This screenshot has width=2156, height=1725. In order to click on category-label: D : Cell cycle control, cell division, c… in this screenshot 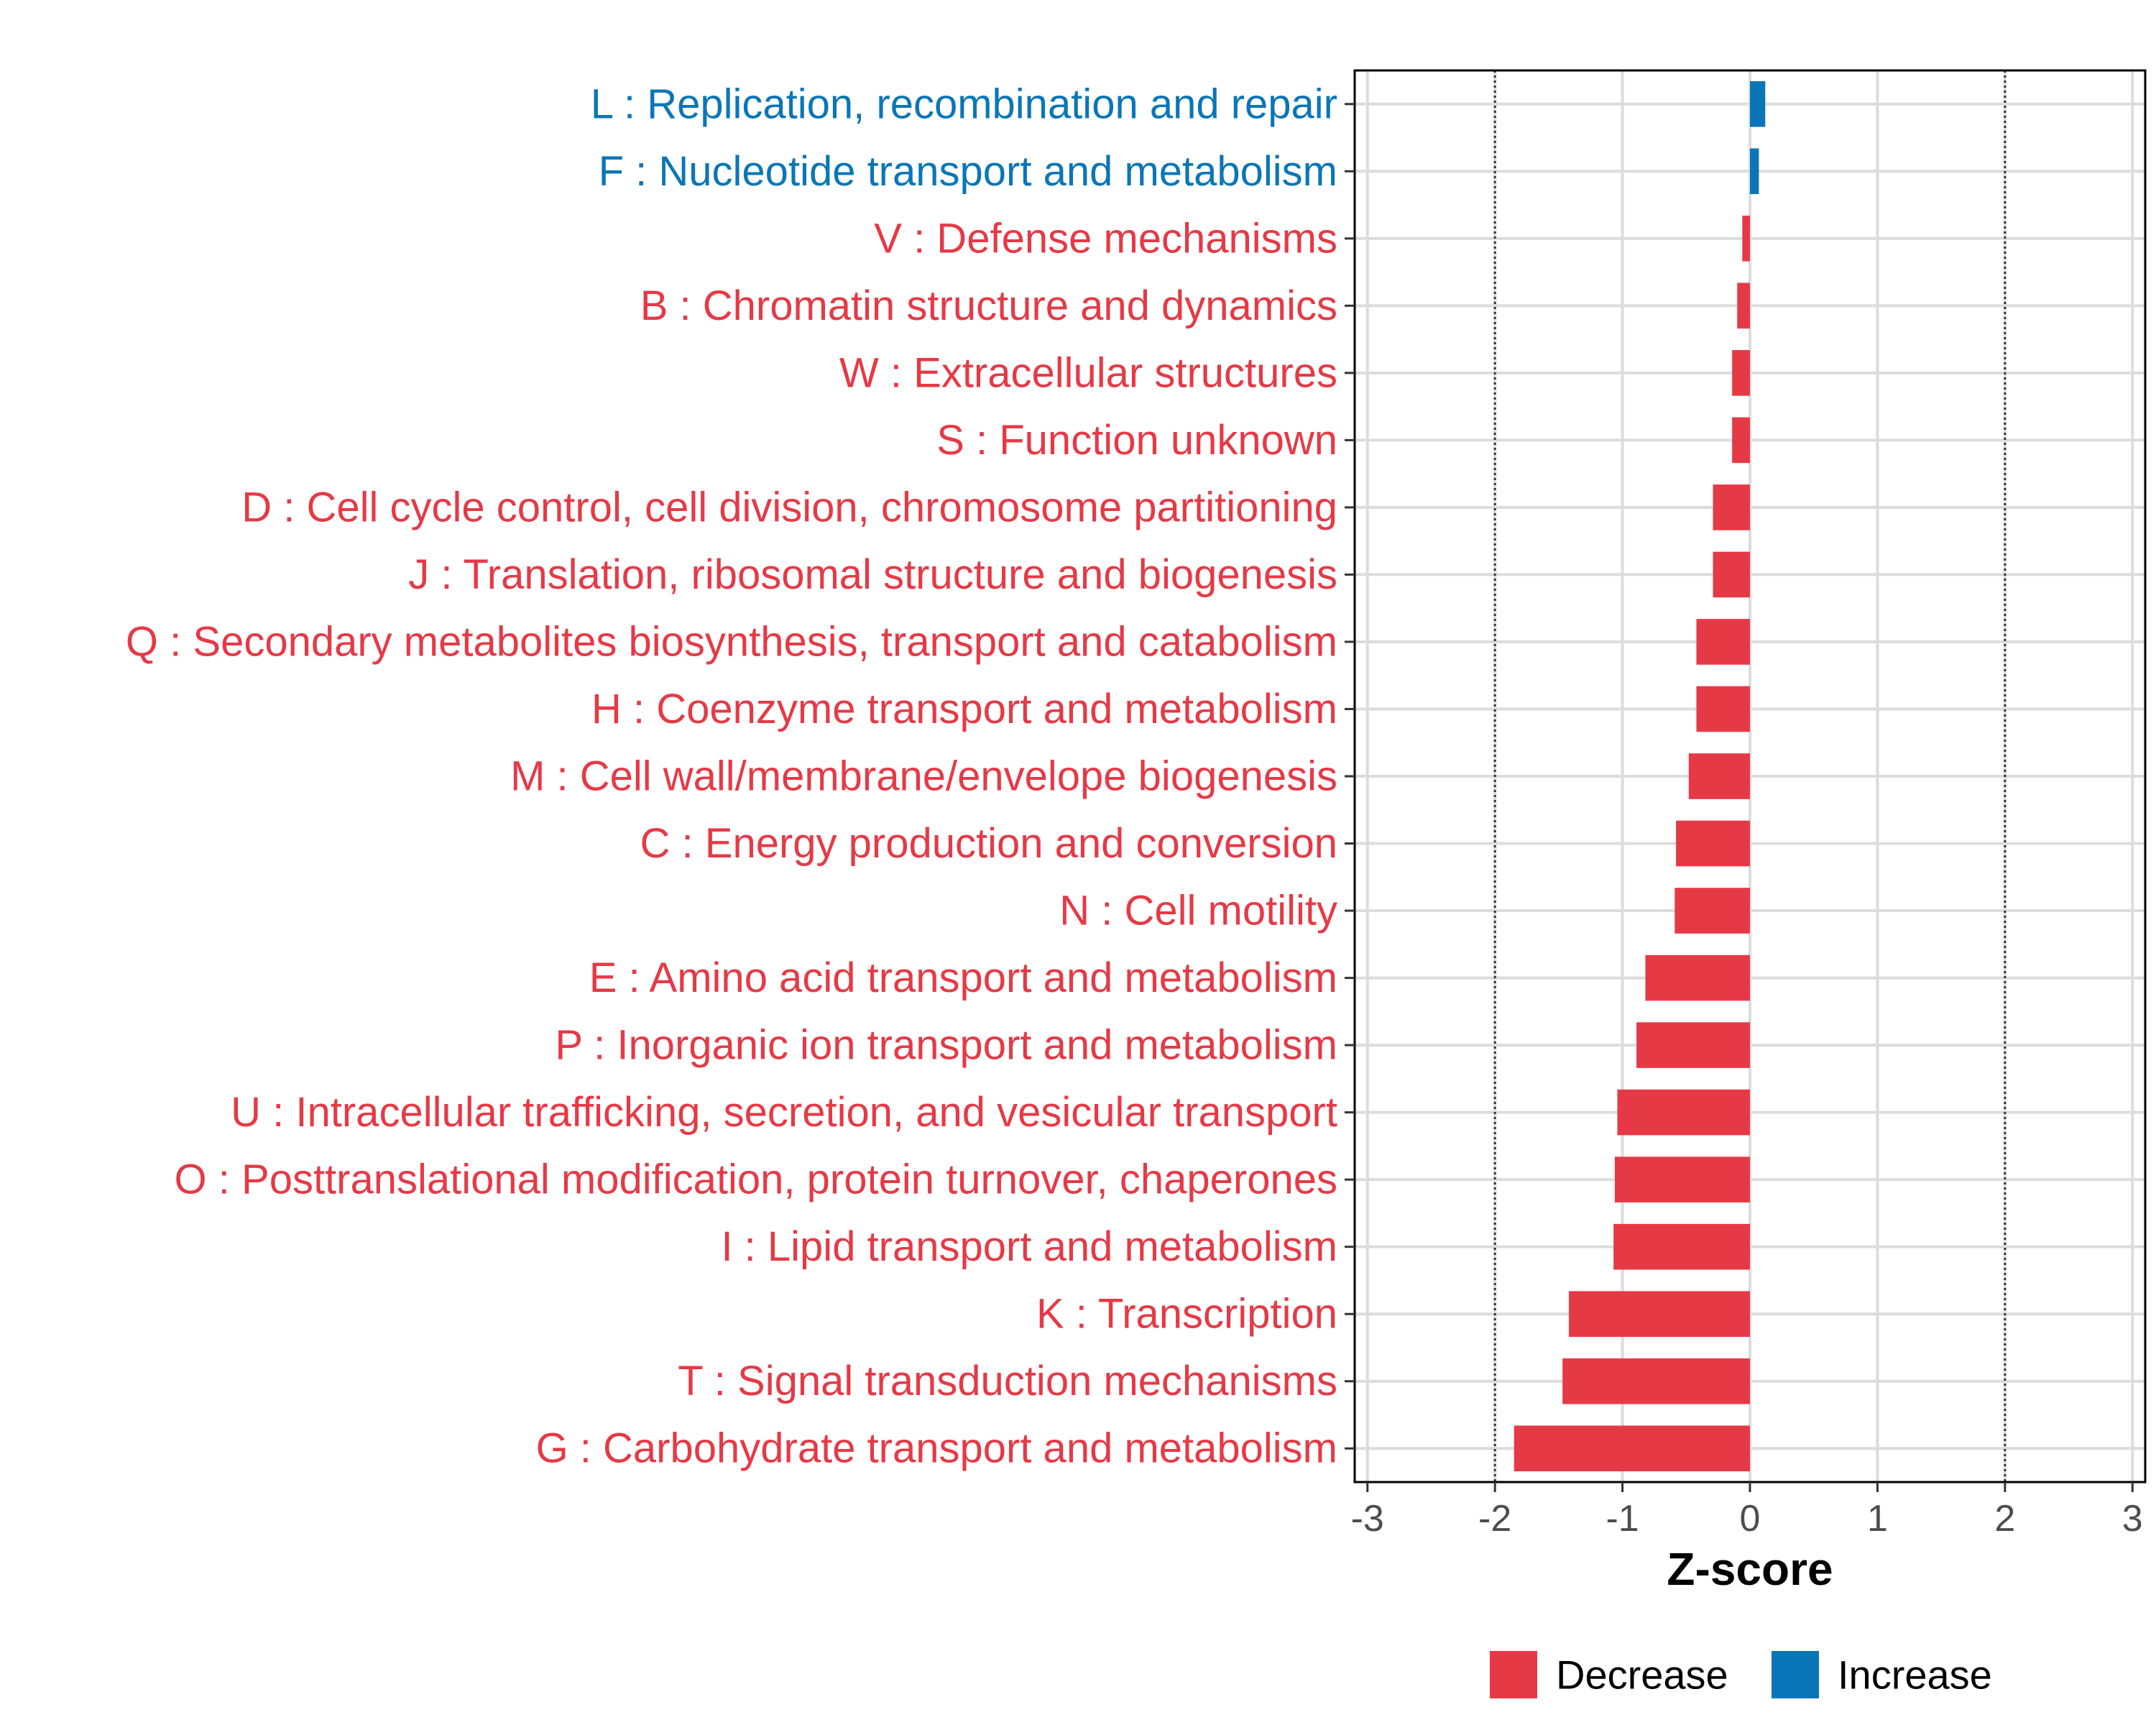, I will do `click(789, 507)`.